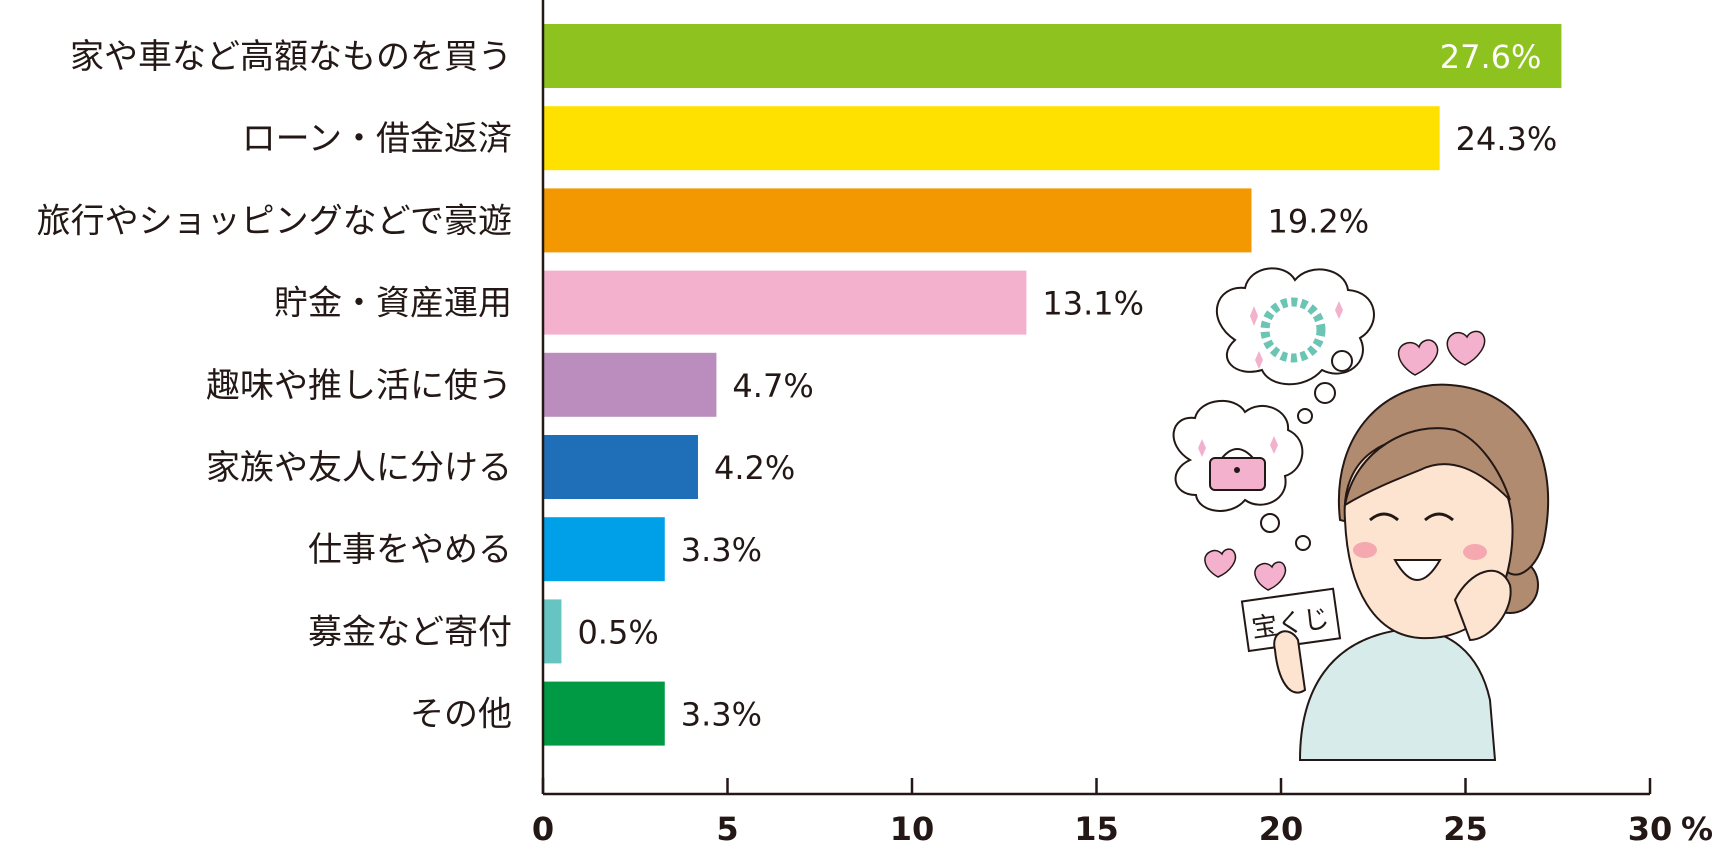  Describe the element at coordinates (1238, 455) in the screenshot. I see `thought-bubble-bag-icon` at that location.